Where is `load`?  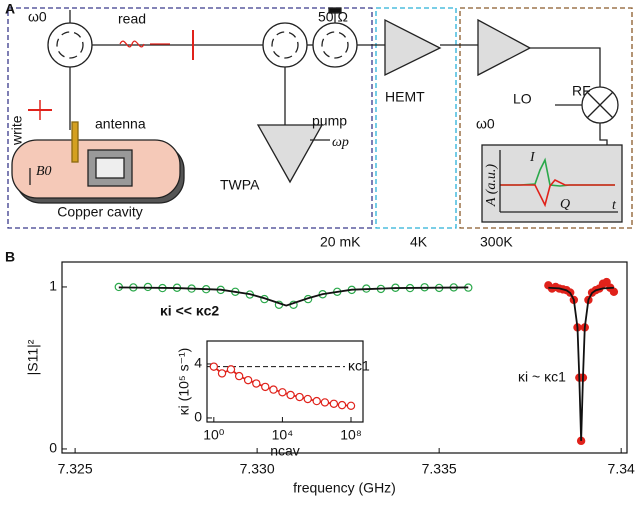 load is located at coordinates (335, 10).